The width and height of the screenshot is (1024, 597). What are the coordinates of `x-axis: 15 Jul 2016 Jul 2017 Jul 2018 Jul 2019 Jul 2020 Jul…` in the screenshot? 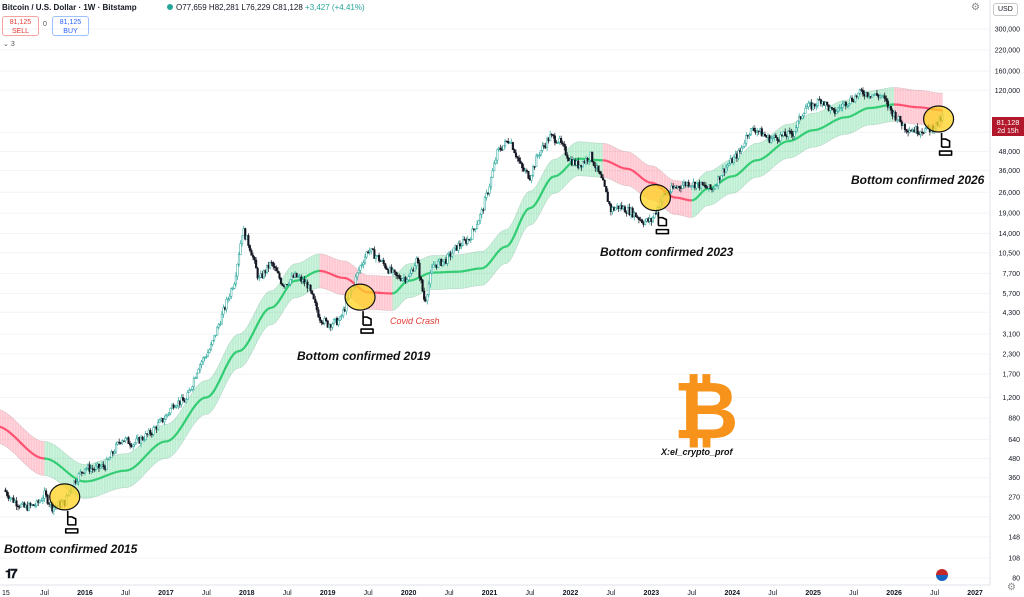 It's located at (492, 593).